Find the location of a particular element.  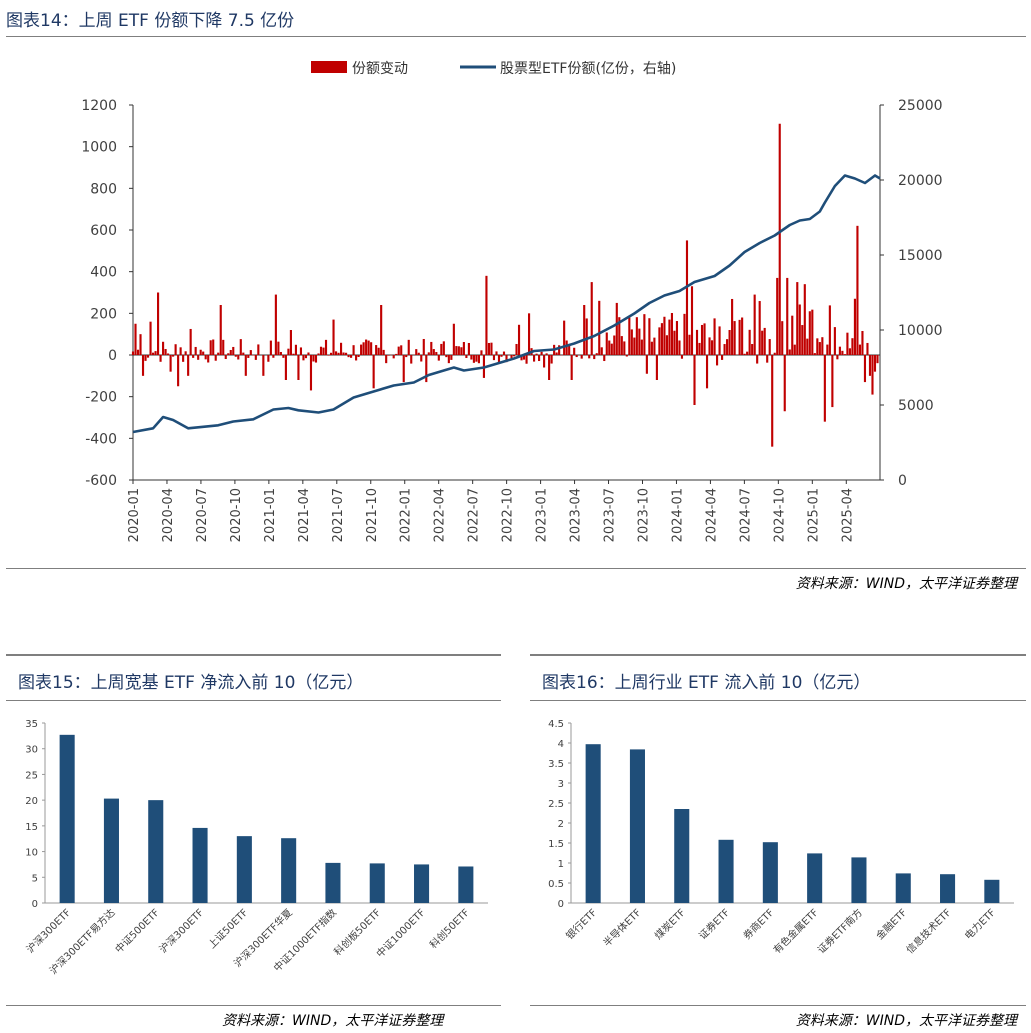

chart15-y-tick-label: 15 is located at coordinates (31, 827).